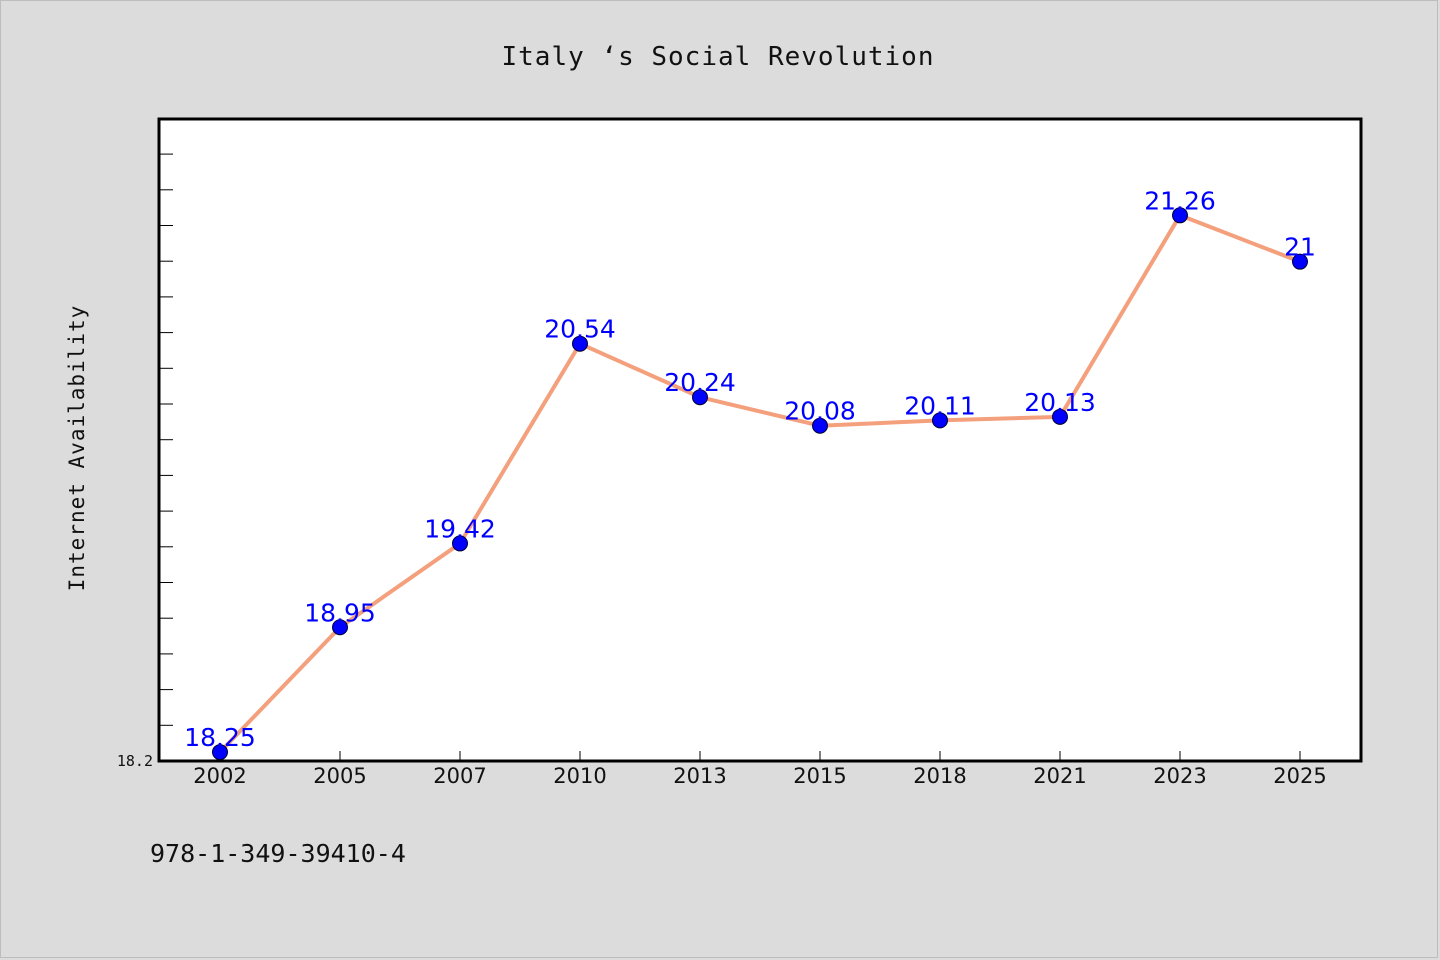 This screenshot has height=960, width=1440. What do you see at coordinates (580, 329) in the screenshot?
I see `data-label: 20.54` at bounding box center [580, 329].